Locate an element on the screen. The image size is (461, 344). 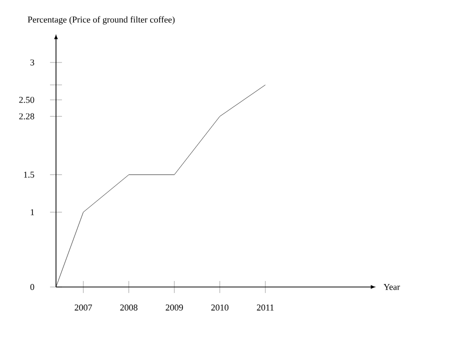
x-tick-label: 2008 is located at coordinates (129, 307).